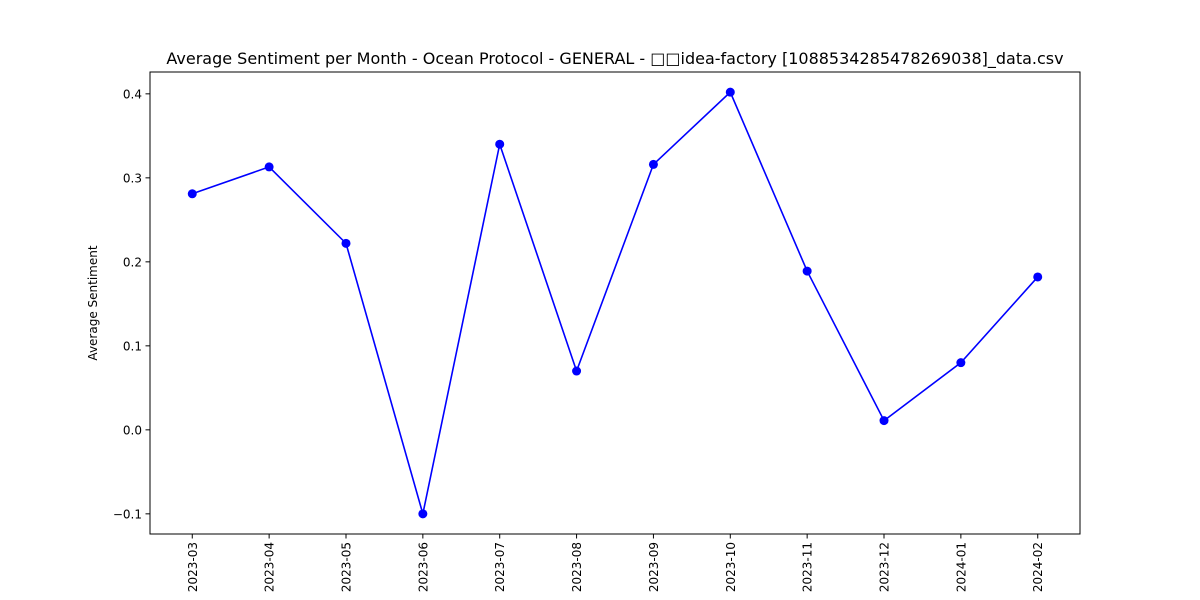  Describe the element at coordinates (132, 94) in the screenshot. I see `y-tick-label: 0.4` at that location.